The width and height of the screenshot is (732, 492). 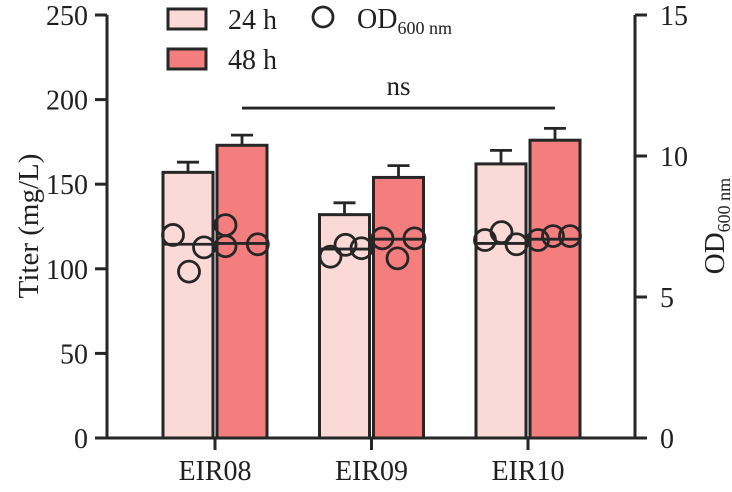 I want to click on legend-od-marker-icon, so click(x=323, y=17).